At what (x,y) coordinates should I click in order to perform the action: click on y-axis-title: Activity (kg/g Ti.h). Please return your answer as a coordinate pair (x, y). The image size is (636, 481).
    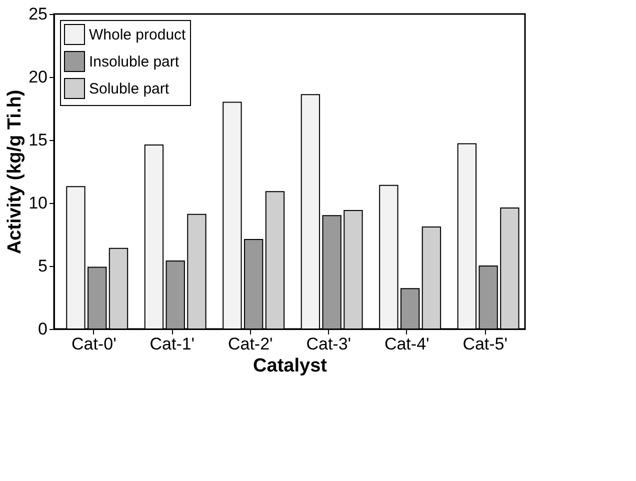
    Looking at the image, I should click on (15, 172).